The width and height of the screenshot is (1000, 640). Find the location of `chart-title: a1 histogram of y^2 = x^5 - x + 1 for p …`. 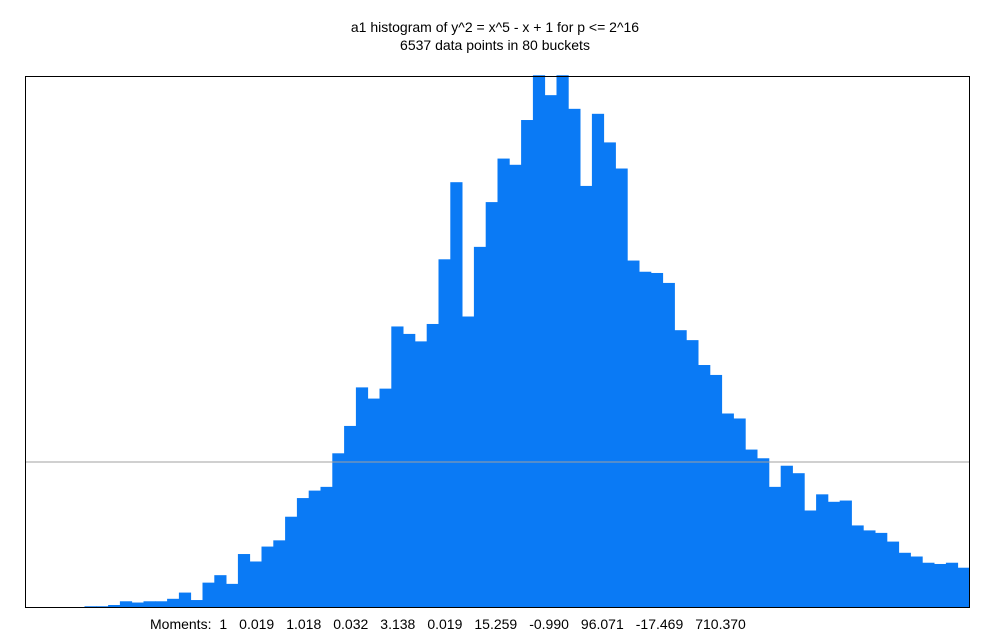

chart-title: a1 histogram of y^2 = x^5 - x + 1 for p … is located at coordinates (495, 27).